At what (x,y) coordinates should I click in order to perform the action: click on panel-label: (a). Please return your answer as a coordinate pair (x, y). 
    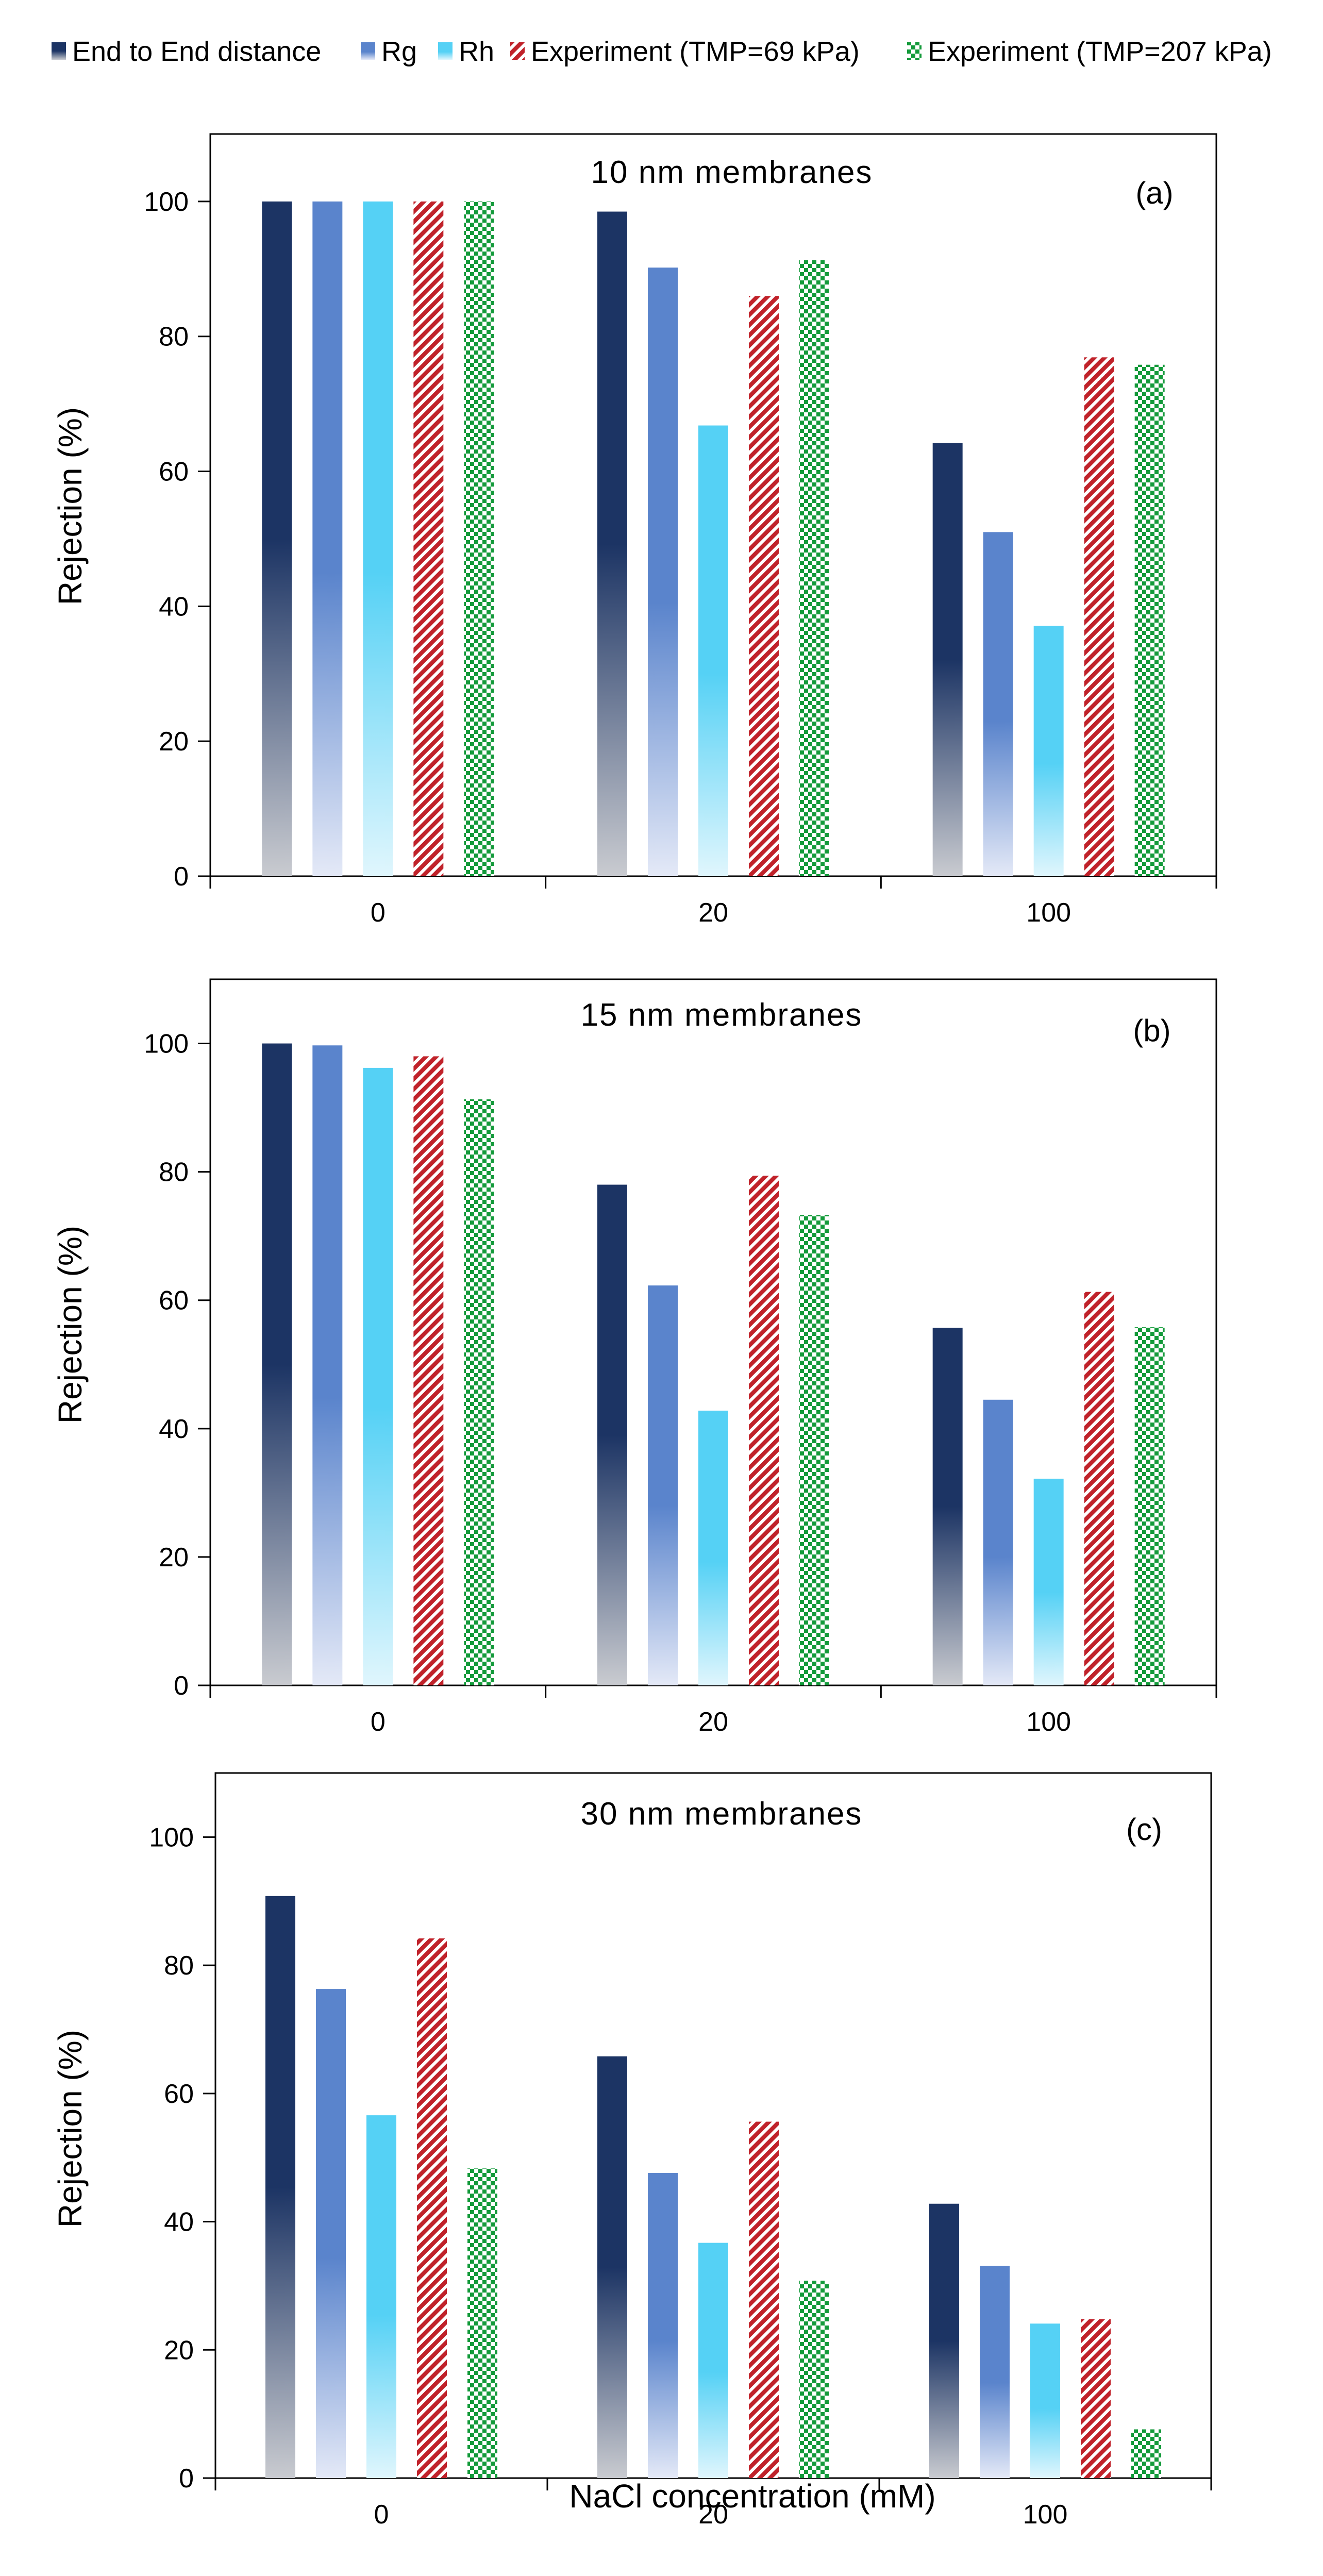
    Looking at the image, I should click on (1154, 193).